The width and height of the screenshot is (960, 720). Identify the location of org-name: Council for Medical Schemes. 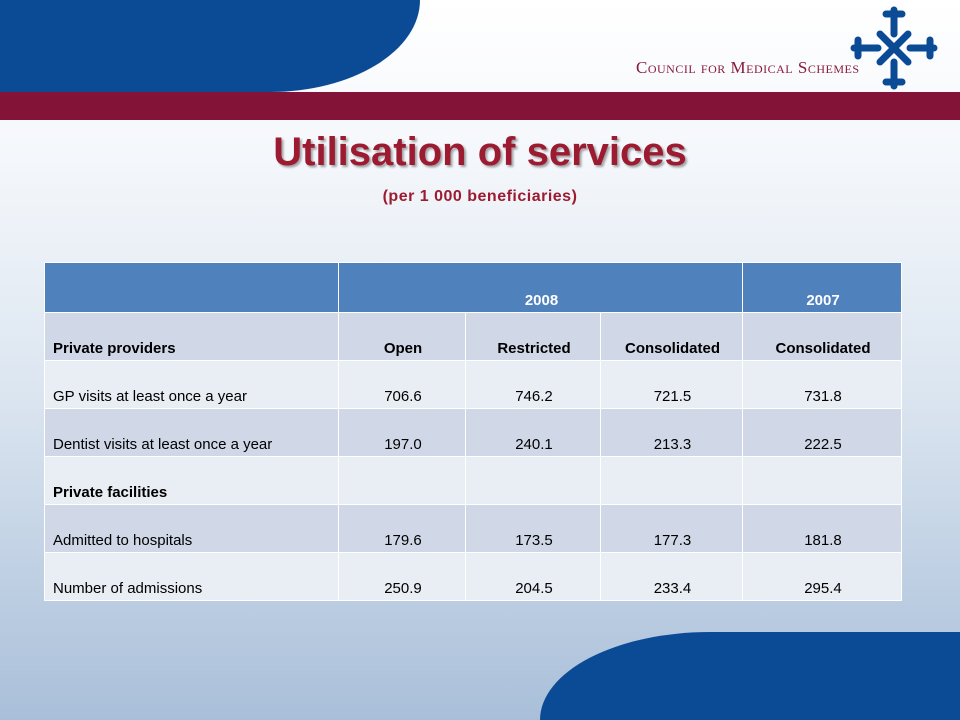
(748, 67).